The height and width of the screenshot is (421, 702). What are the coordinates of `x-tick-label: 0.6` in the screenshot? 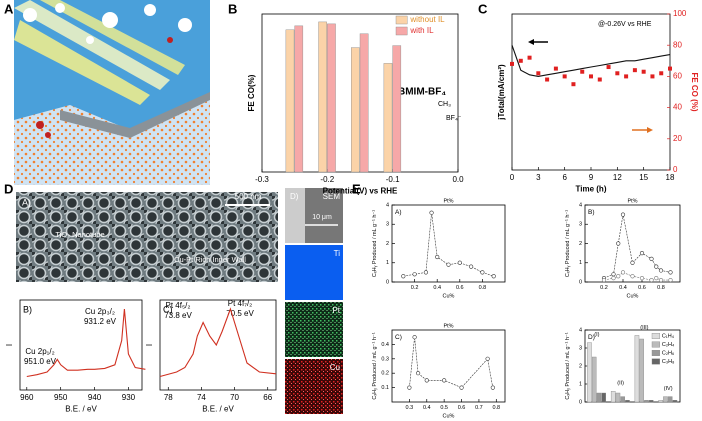 It's located at (642, 288).